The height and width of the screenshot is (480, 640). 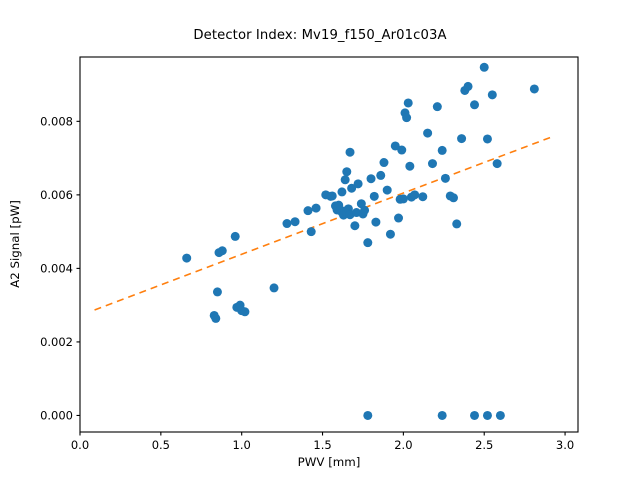 I want to click on x-tick-label: 0.5, so click(x=161, y=445).